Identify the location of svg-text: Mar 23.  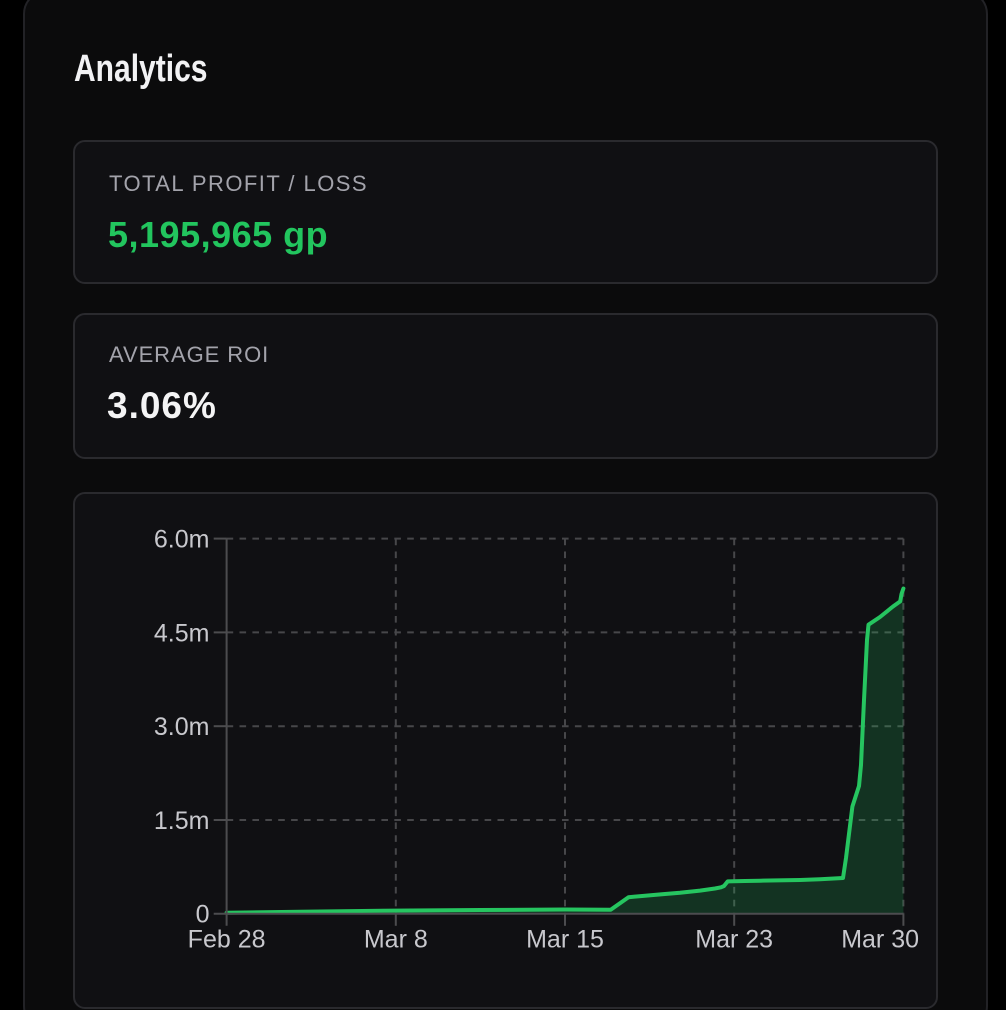
(734, 940).